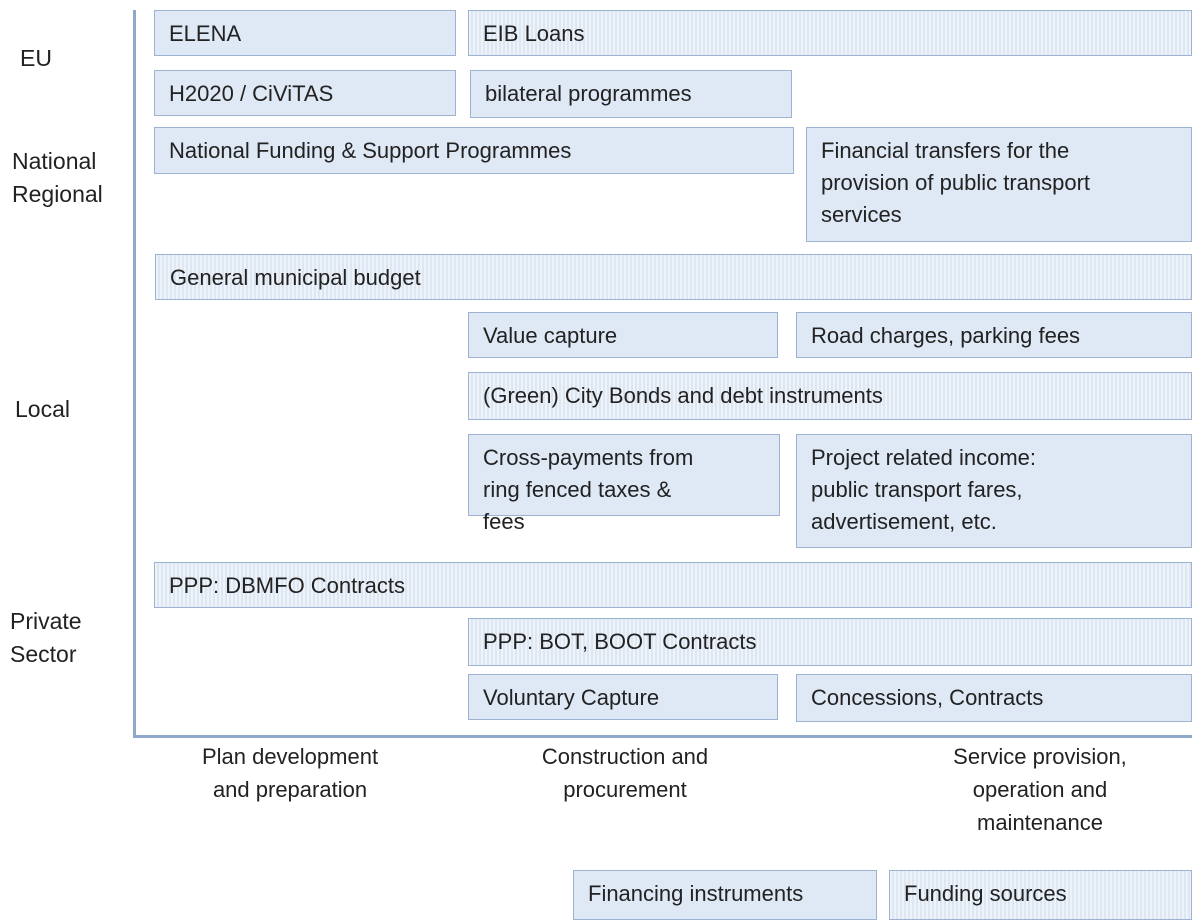 This screenshot has height=920, width=1192. Describe the element at coordinates (290, 773) in the screenshot. I see `column-label: Plan development and preparation` at that location.